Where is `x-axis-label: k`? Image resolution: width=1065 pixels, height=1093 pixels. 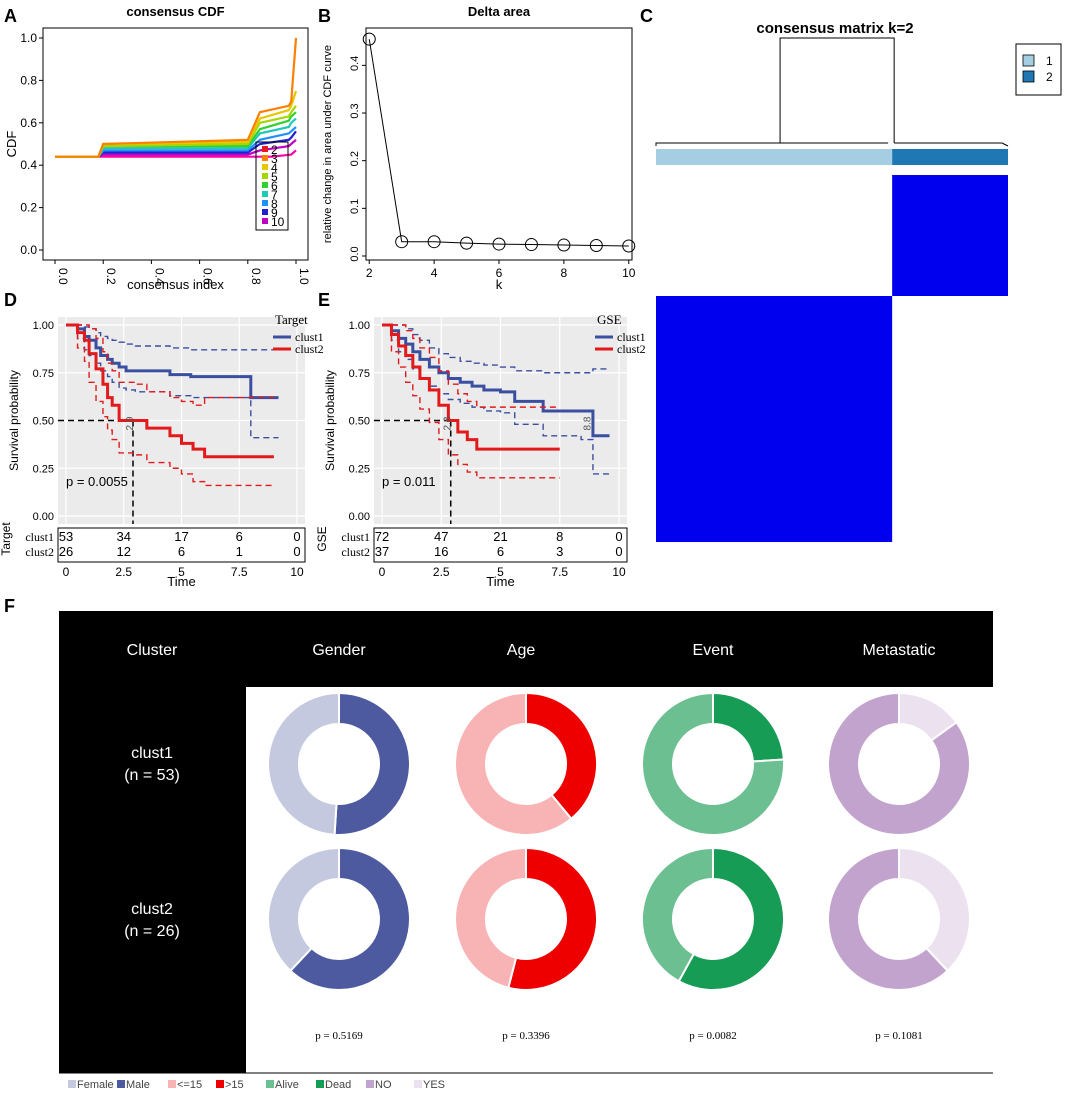
x-axis-label: k is located at coordinates (499, 284).